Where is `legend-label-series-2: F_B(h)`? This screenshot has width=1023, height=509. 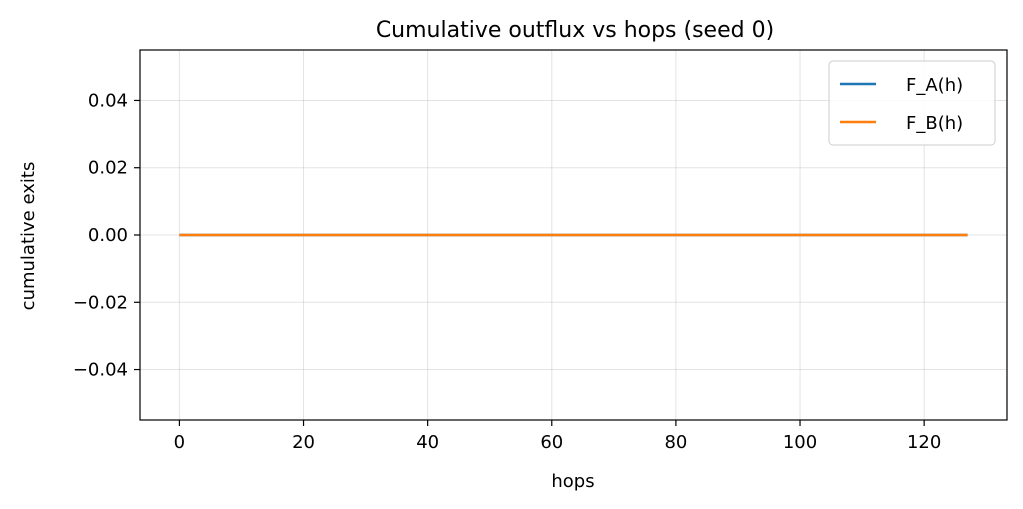 legend-label-series-2: F_B(h) is located at coordinates (934, 123).